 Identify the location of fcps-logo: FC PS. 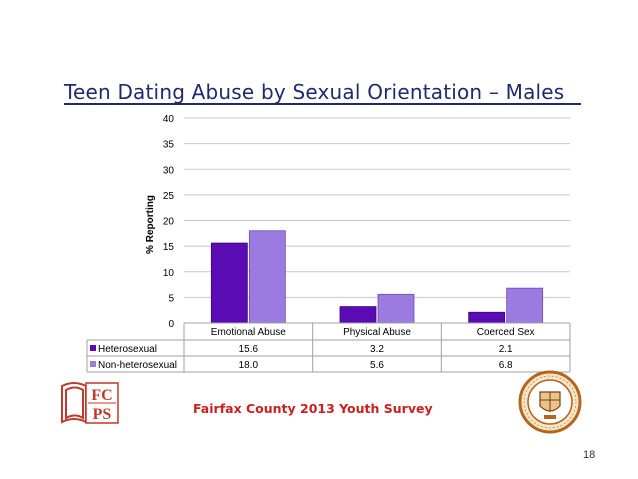
(90, 405).